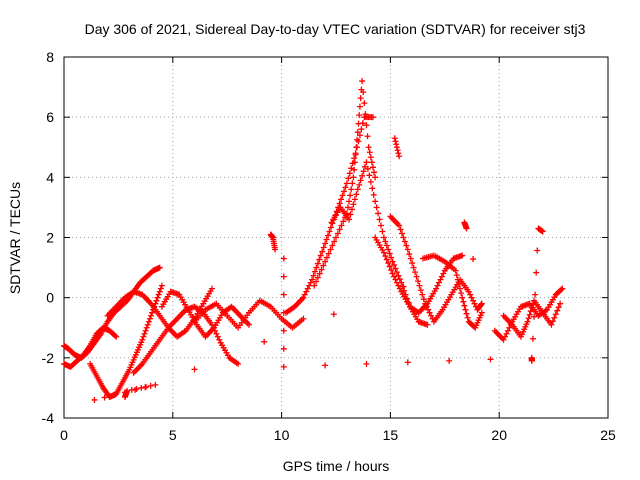 This screenshot has height=480, width=640. What do you see at coordinates (50, 238) in the screenshot?
I see `y-tick-label: 2` at bounding box center [50, 238].